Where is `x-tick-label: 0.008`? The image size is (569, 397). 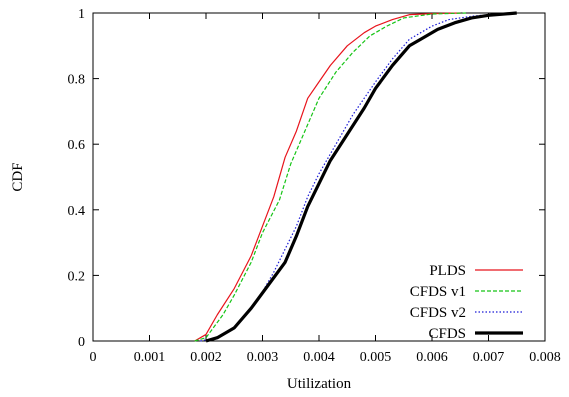 x-tick-label: 0.008 is located at coordinates (545, 357).